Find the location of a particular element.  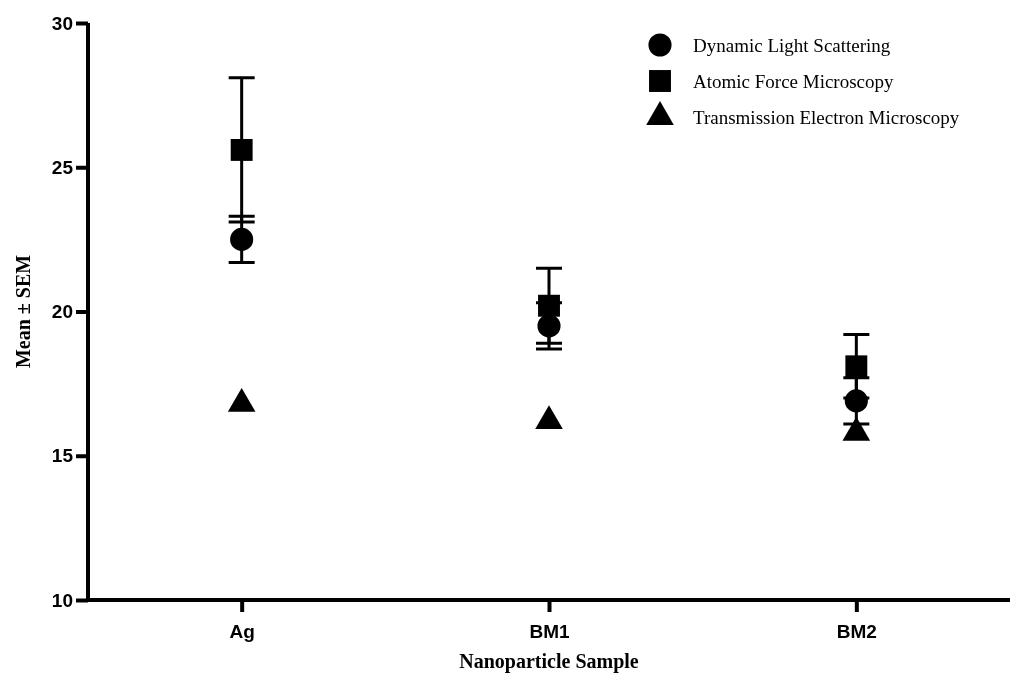

x-tick-label: BM1 is located at coordinates (549, 631).